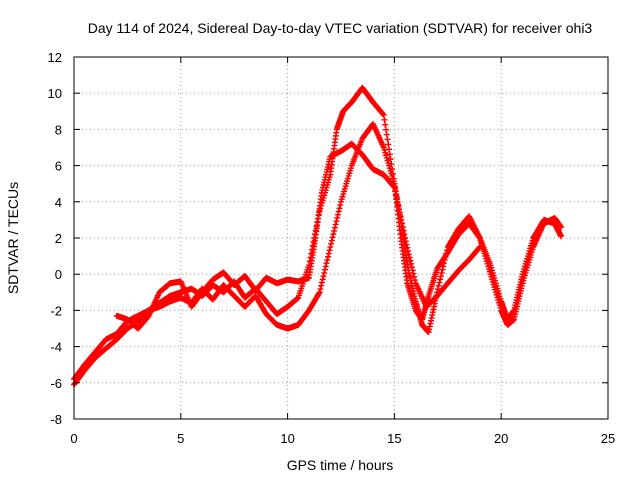  Describe the element at coordinates (56, 347) in the screenshot. I see `y-tick-label: -4` at that location.